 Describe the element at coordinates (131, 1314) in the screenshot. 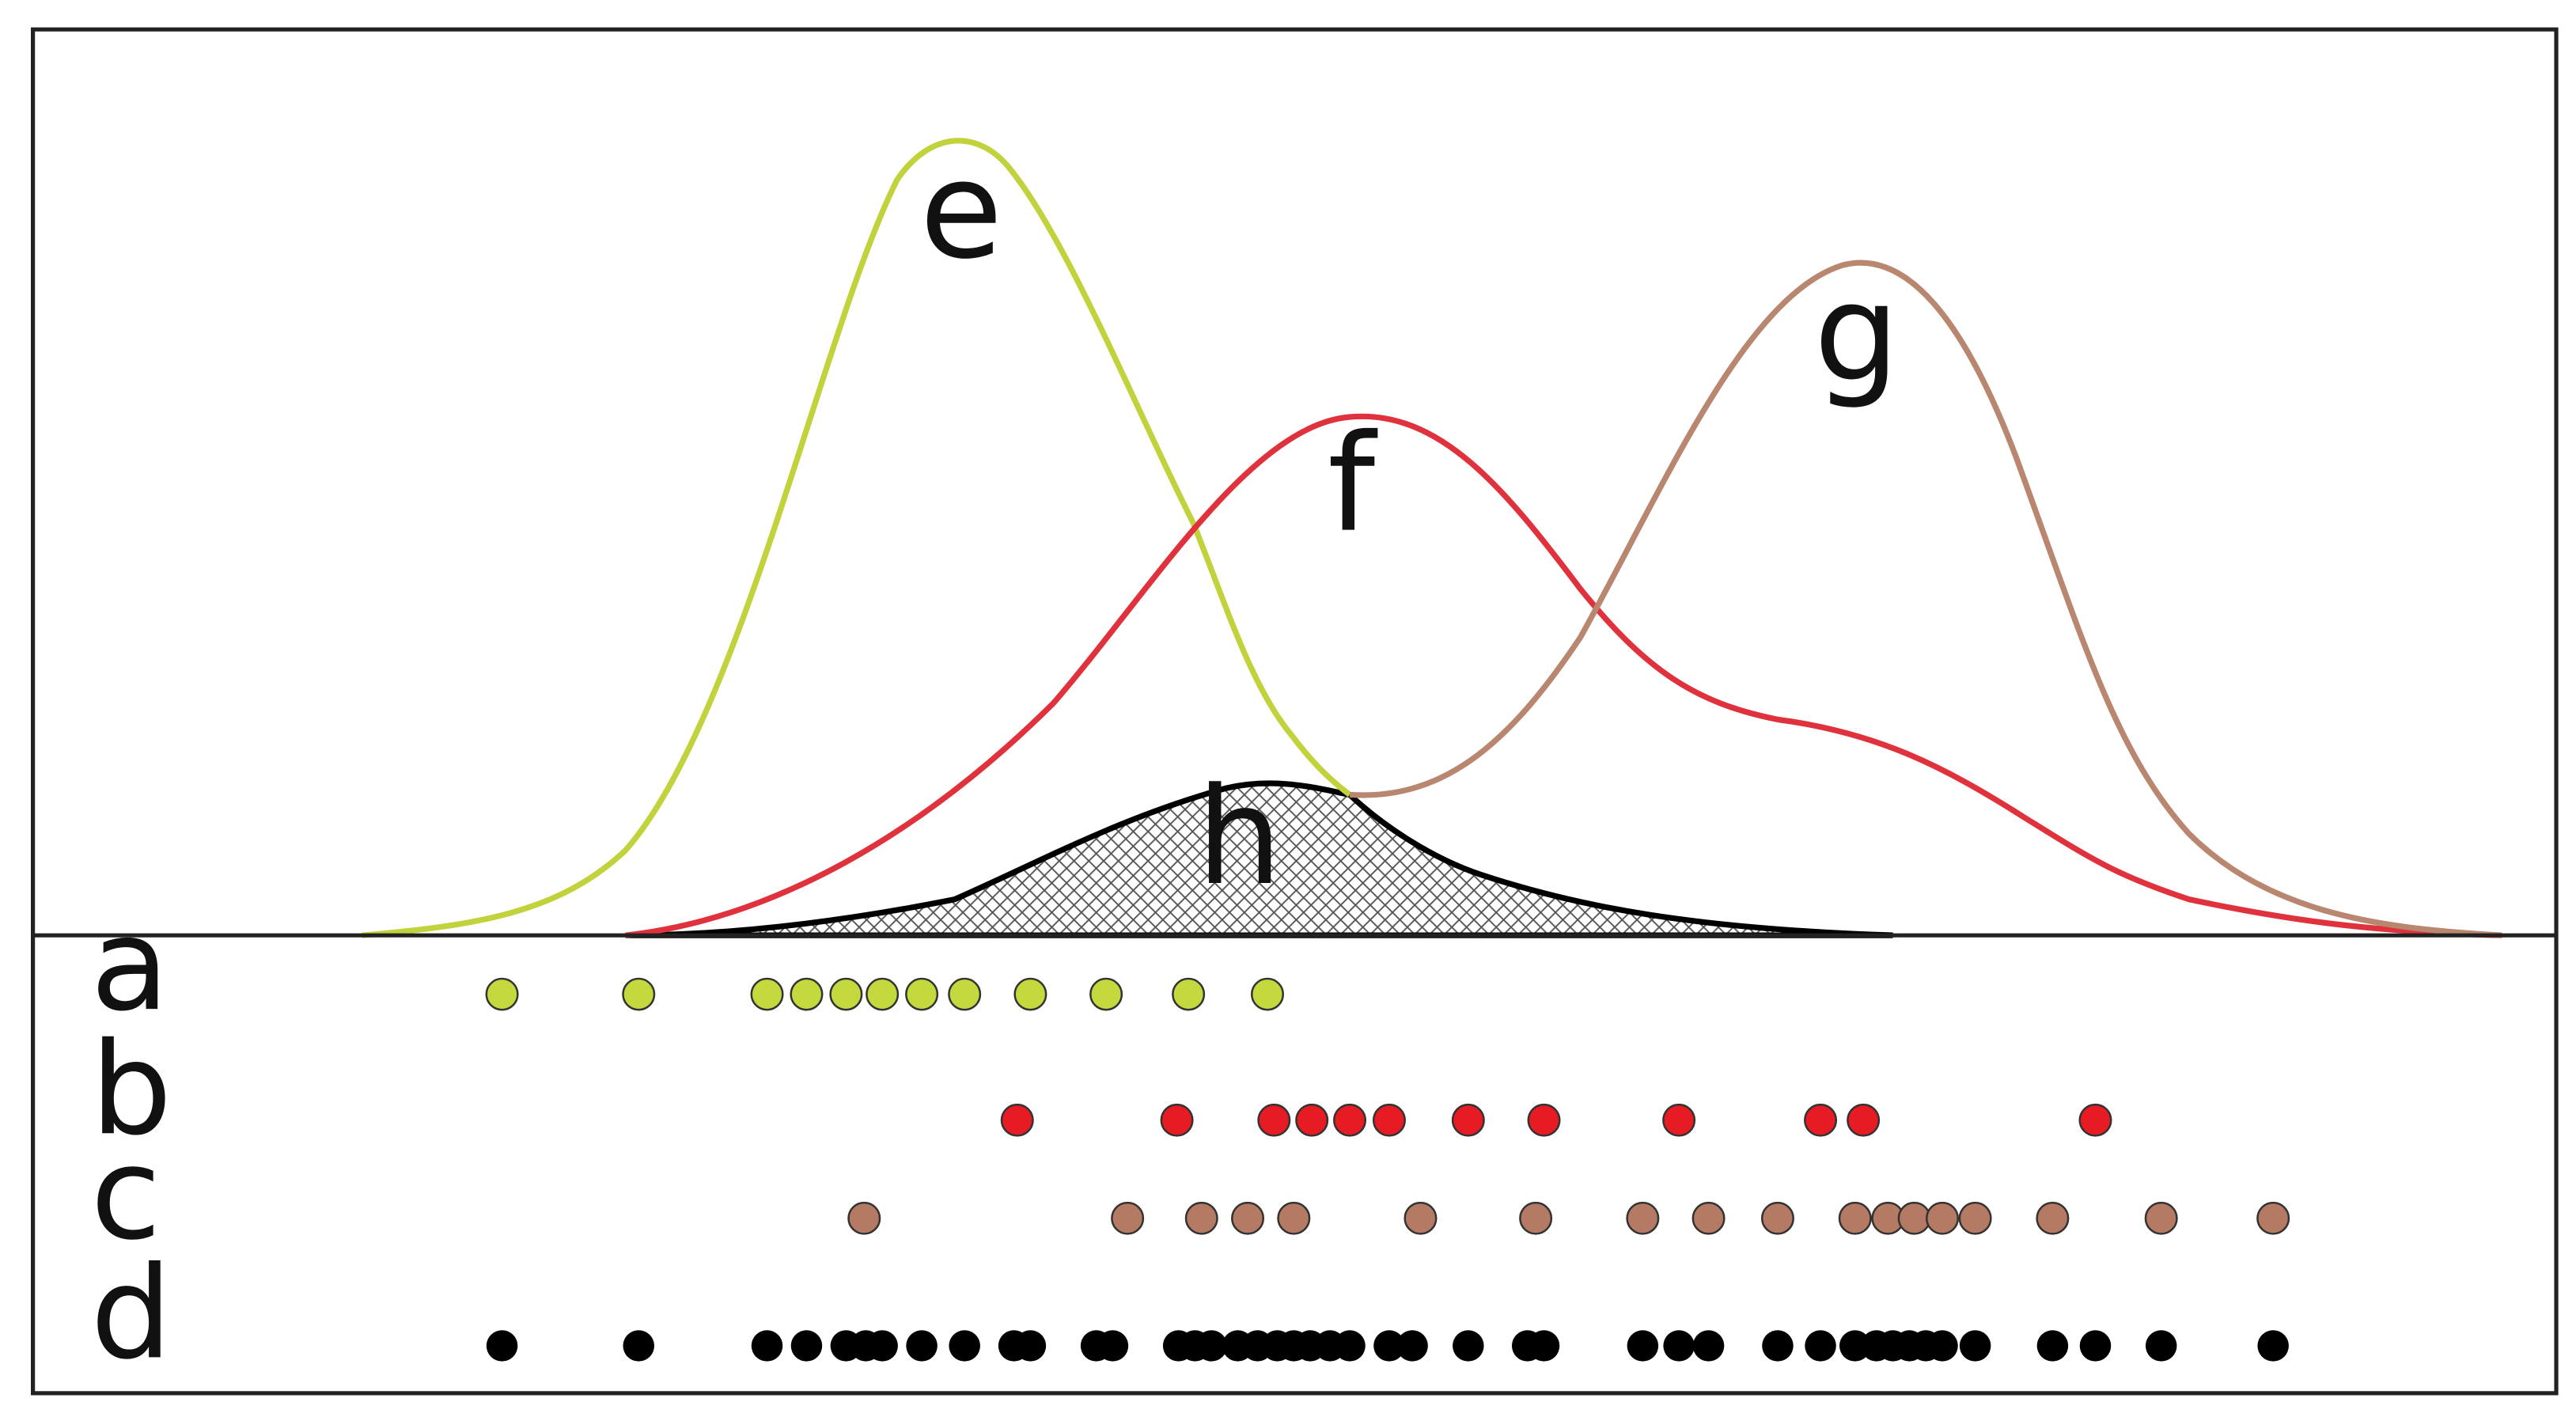

I see `row-d-label: d` at that location.